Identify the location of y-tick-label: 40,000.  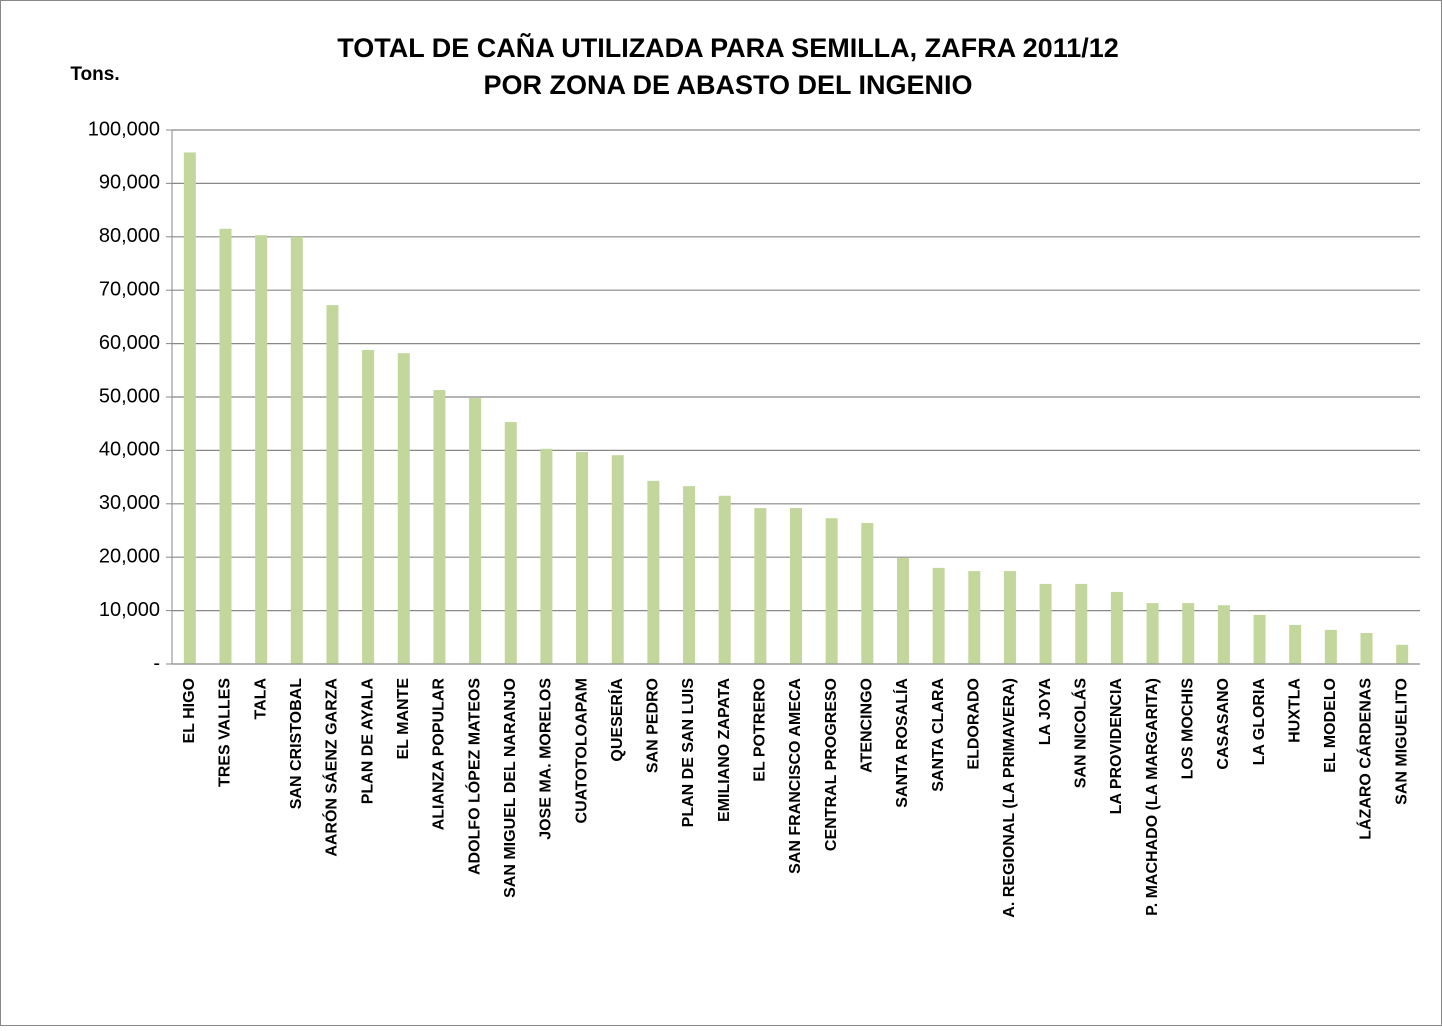
(129, 450).